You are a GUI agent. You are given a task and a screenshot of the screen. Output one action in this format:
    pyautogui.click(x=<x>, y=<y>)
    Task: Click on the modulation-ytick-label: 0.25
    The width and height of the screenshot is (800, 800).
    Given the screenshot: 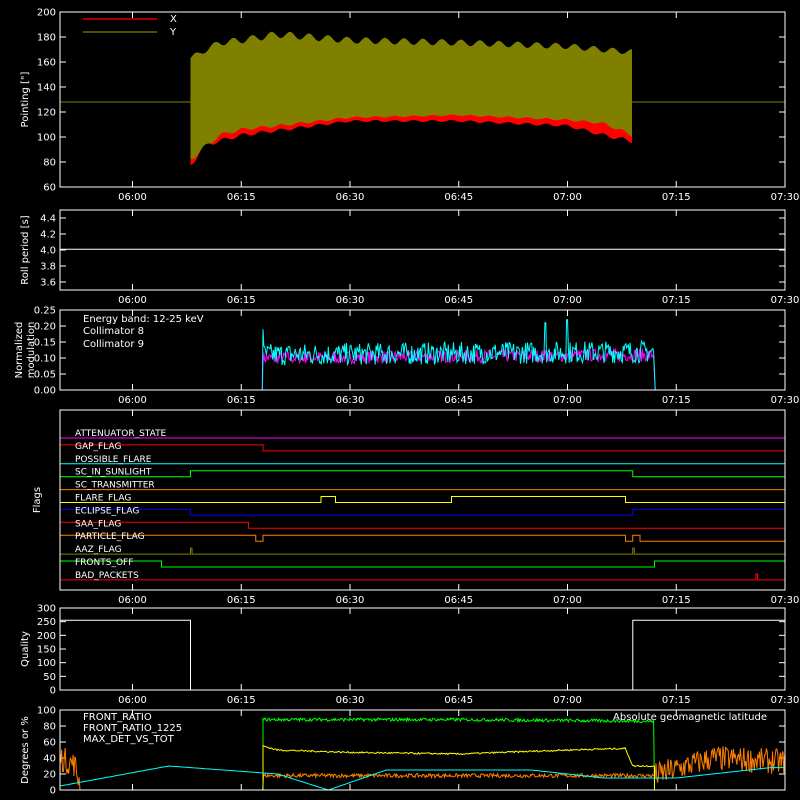 What is the action you would take?
    pyautogui.click(x=45, y=311)
    